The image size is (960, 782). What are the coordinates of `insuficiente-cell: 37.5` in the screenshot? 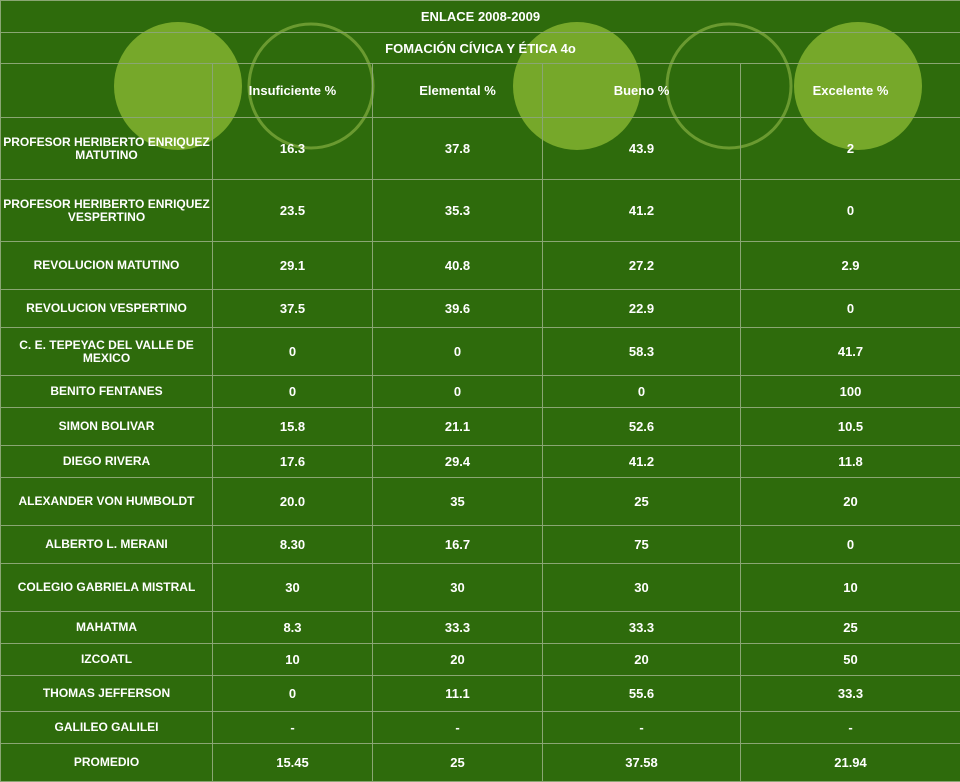 It's located at (293, 309).